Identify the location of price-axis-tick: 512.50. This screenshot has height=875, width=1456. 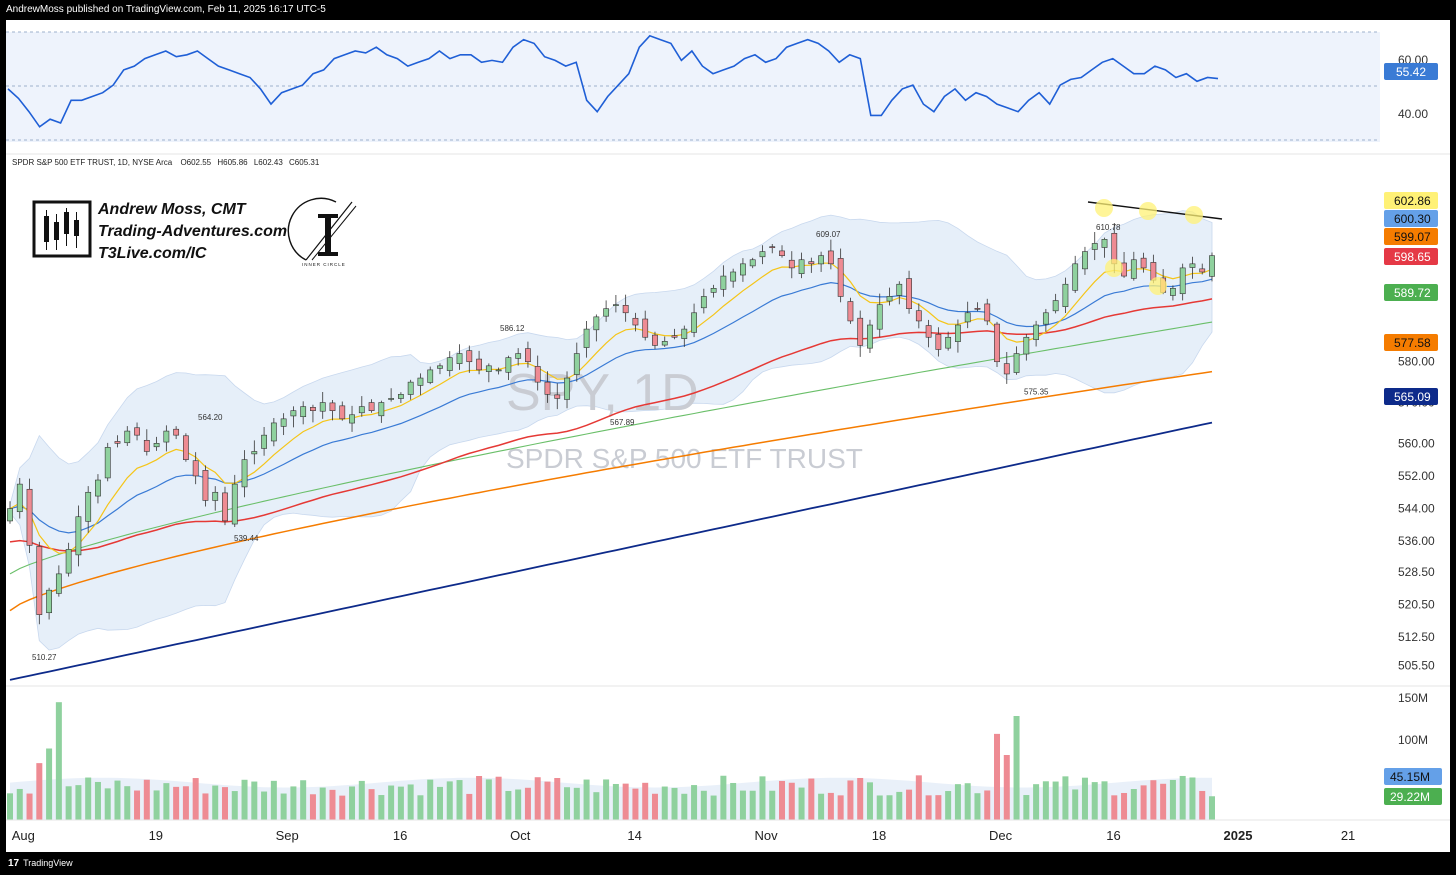
(1416, 637).